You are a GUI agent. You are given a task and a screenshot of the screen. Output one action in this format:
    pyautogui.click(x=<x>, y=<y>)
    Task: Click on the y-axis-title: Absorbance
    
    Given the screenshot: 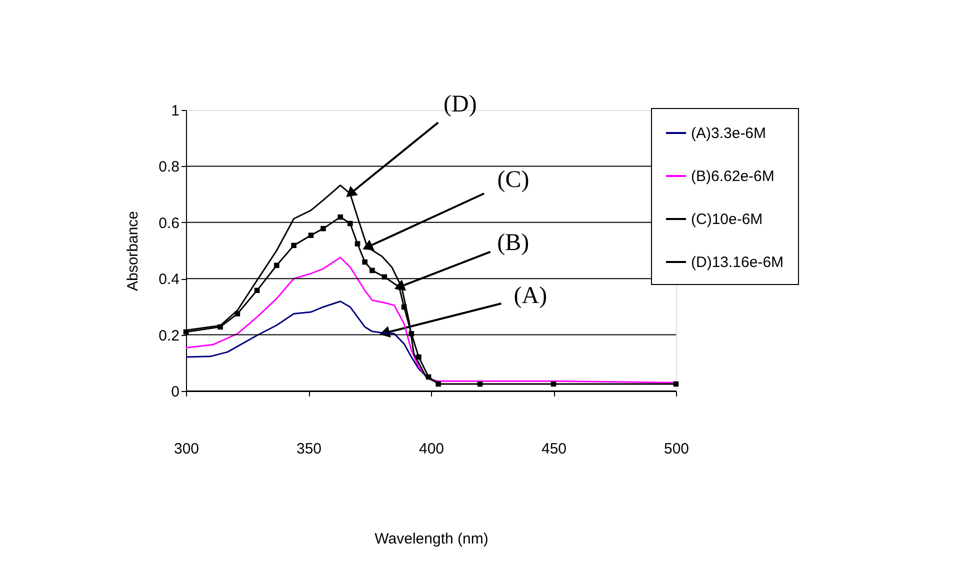 What is the action you would take?
    pyautogui.click(x=133, y=251)
    